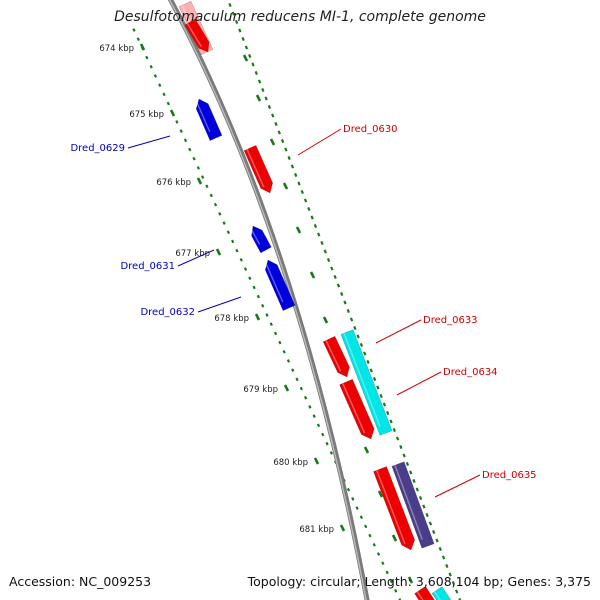 The image size is (600, 600). Describe the element at coordinates (255, 236) in the screenshot. I see `gene-reverse-shine` at that location.